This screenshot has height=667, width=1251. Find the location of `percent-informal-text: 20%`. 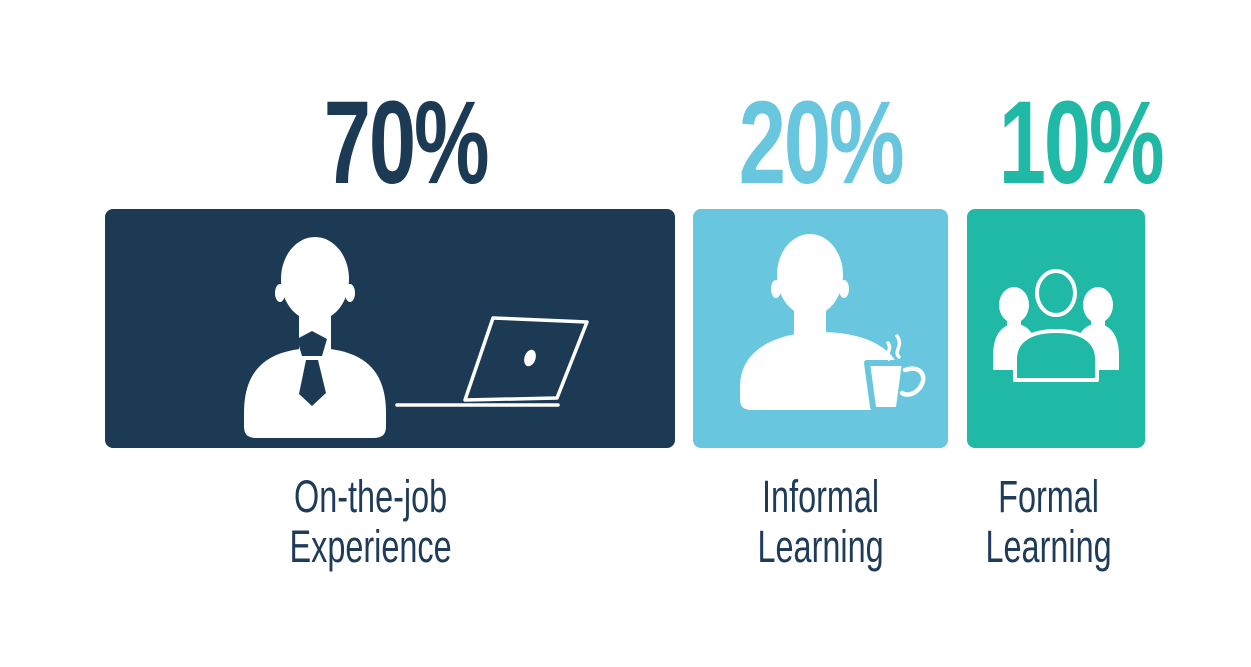

percent-informal-text: 20% is located at coordinates (821, 143).